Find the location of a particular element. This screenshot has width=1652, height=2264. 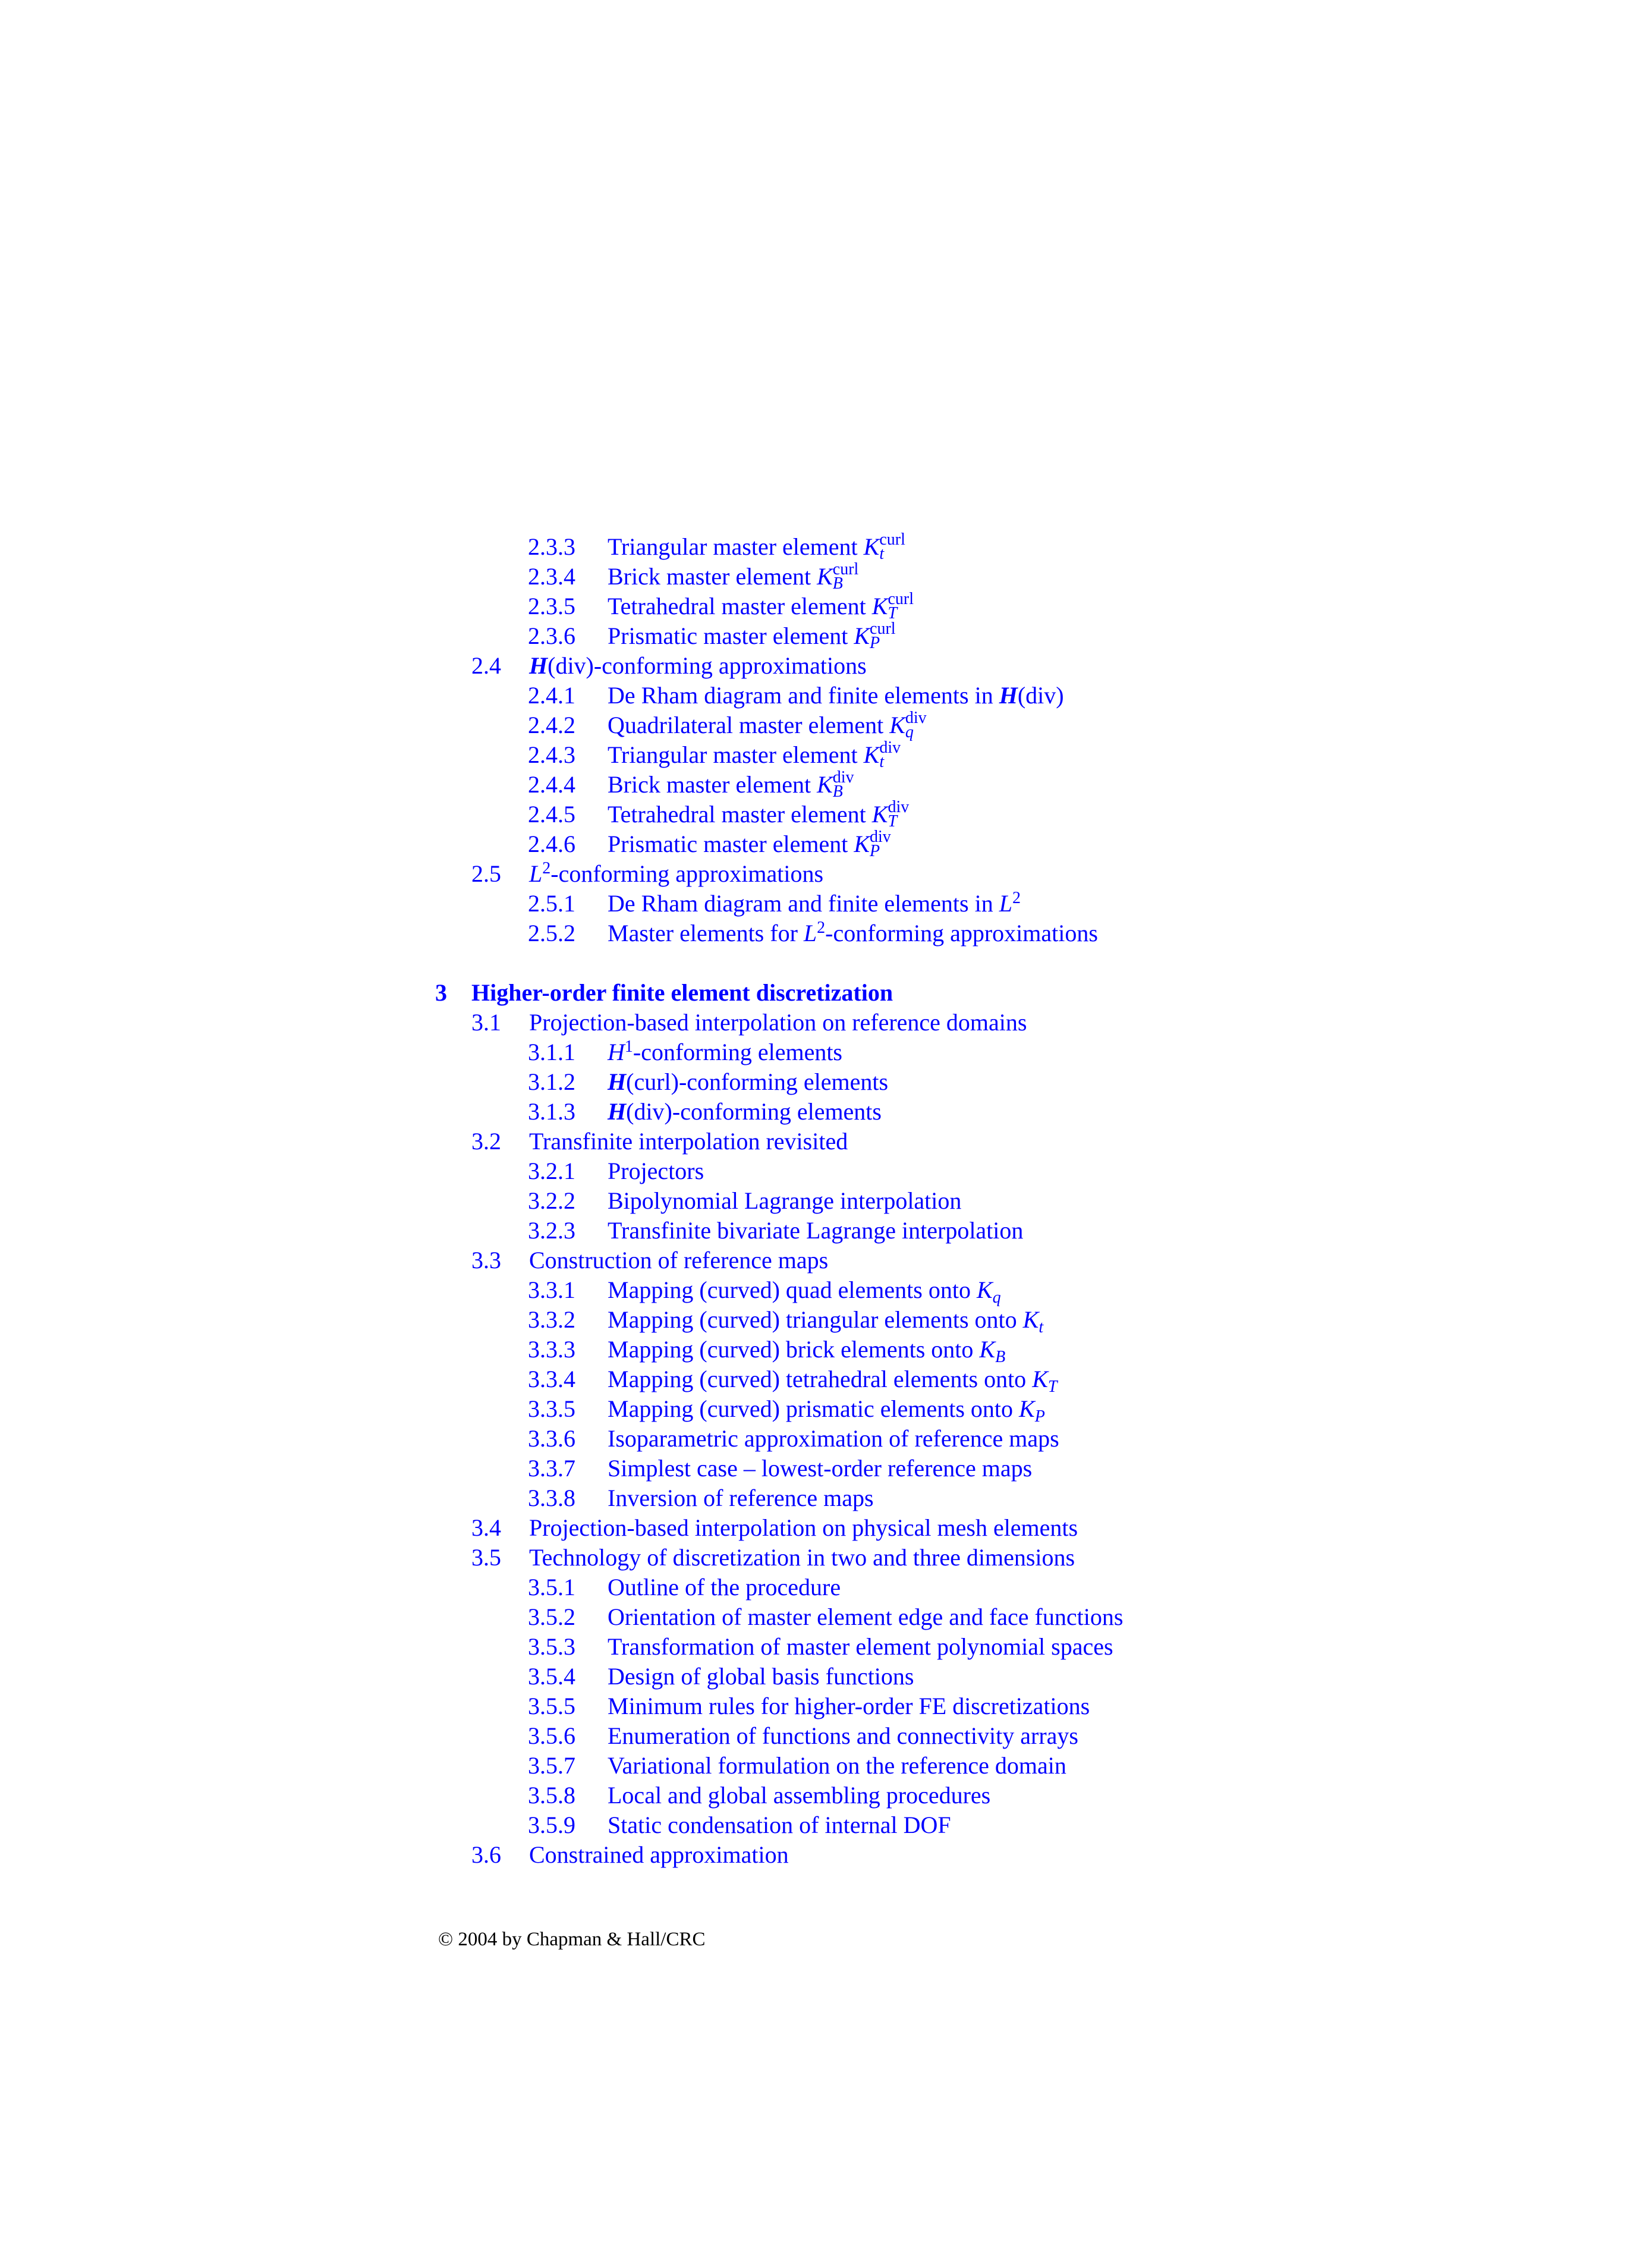

toc-number: 3.3.4 is located at coordinates (551, 1379).